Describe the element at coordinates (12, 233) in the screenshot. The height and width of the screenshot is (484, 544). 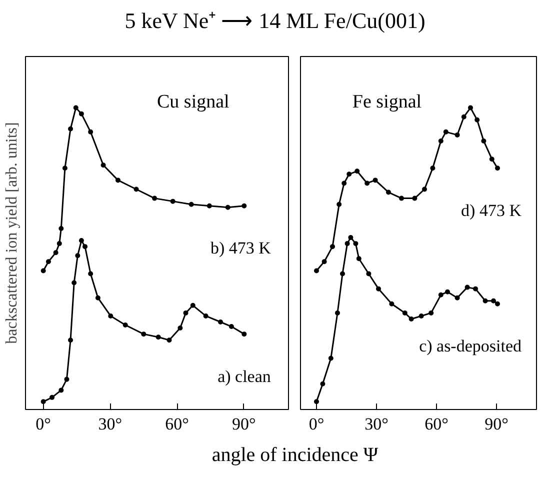
I see `y-axis-title: backscattered ion yield [arb. units]` at that location.